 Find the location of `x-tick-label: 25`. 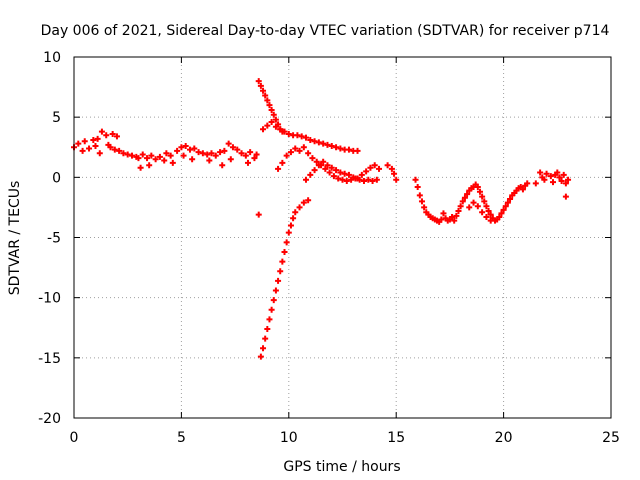

x-tick-label: 25 is located at coordinates (611, 438).